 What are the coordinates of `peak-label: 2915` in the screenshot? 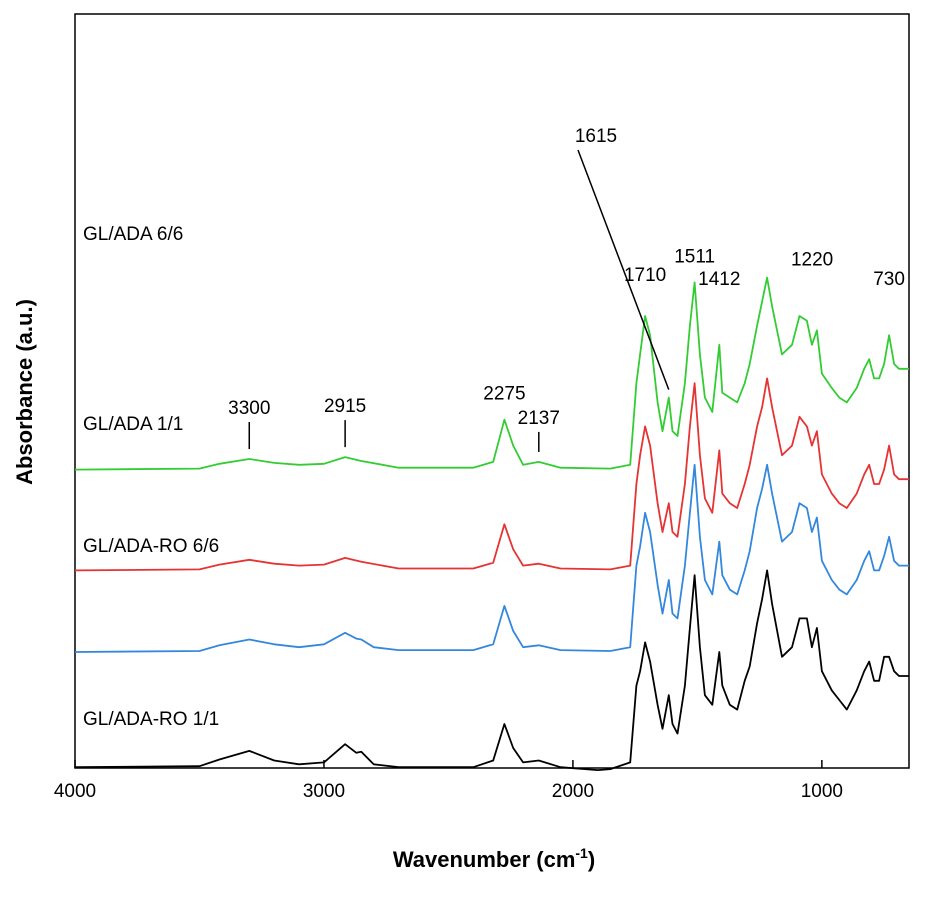 It's located at (345, 406).